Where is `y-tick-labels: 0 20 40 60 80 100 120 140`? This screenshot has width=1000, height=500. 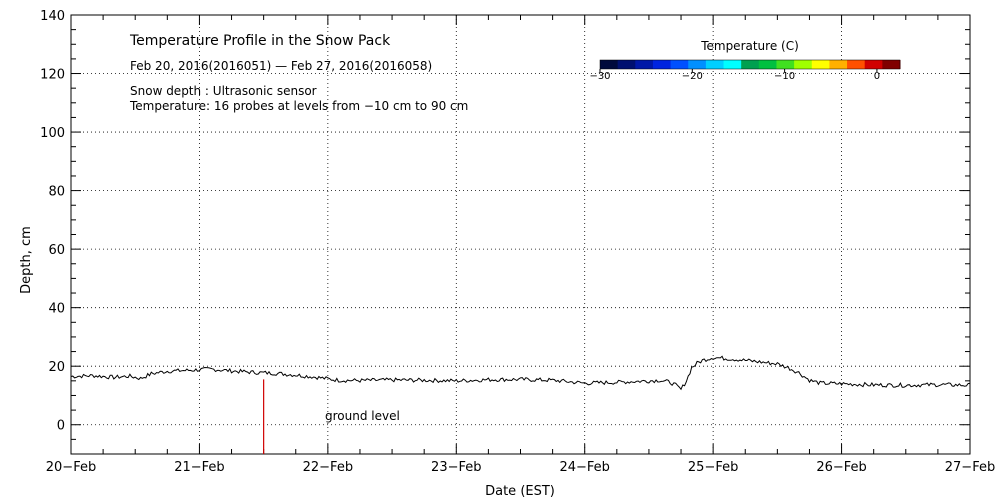 y-tick-labels: 0 20 40 60 80 100 120 140 is located at coordinates (52, 221).